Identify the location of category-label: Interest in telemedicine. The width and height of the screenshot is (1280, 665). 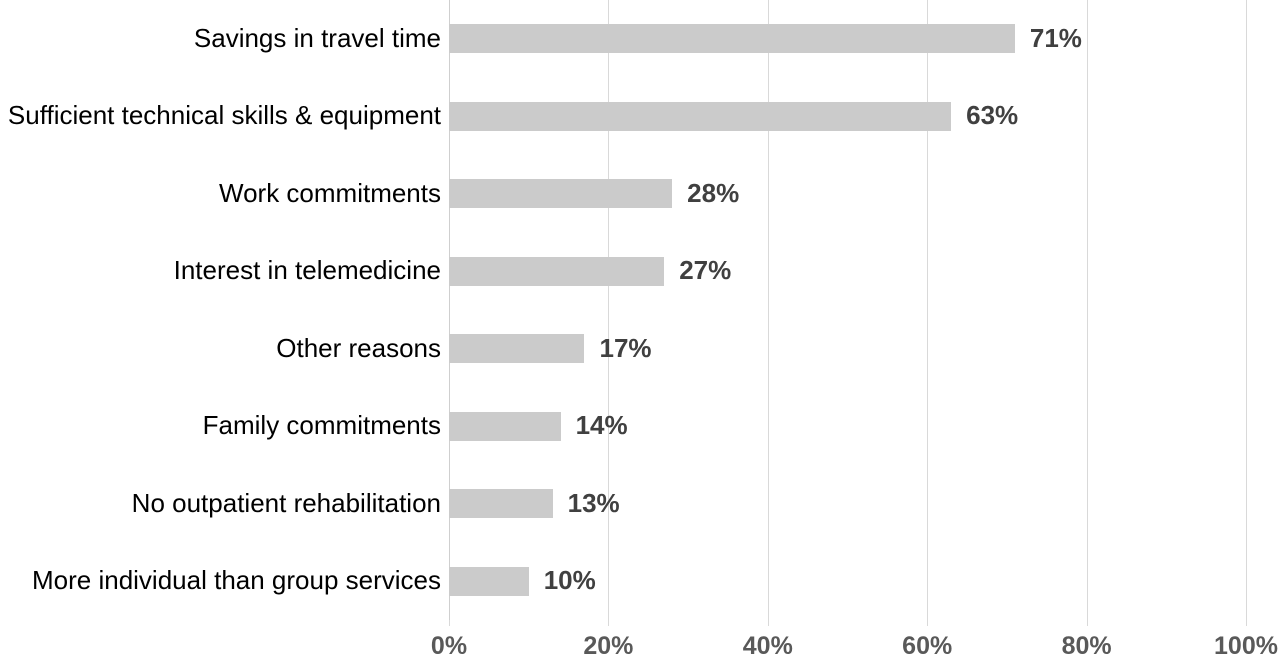
(307, 270).